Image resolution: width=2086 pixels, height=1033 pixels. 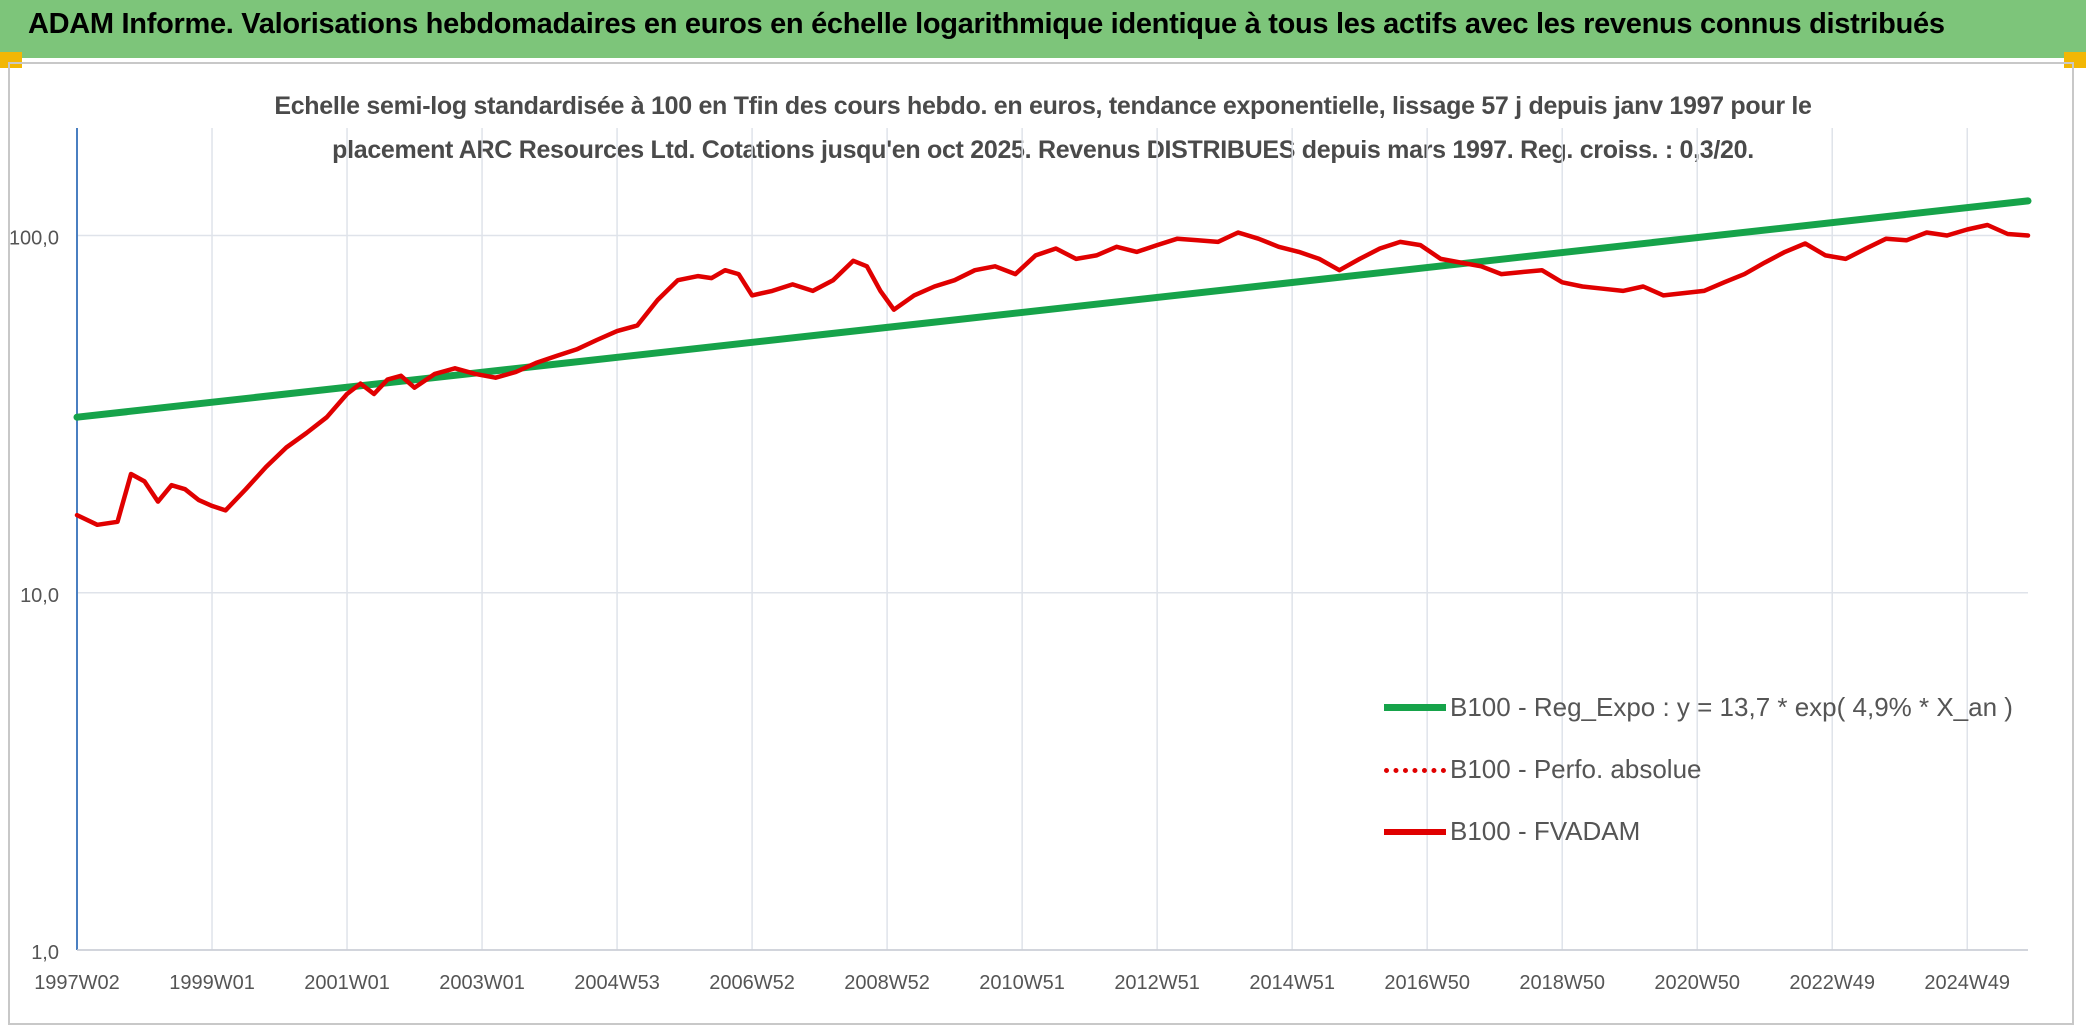 What do you see at coordinates (1157, 983) in the screenshot?
I see `x-tick-label: 2012W51` at bounding box center [1157, 983].